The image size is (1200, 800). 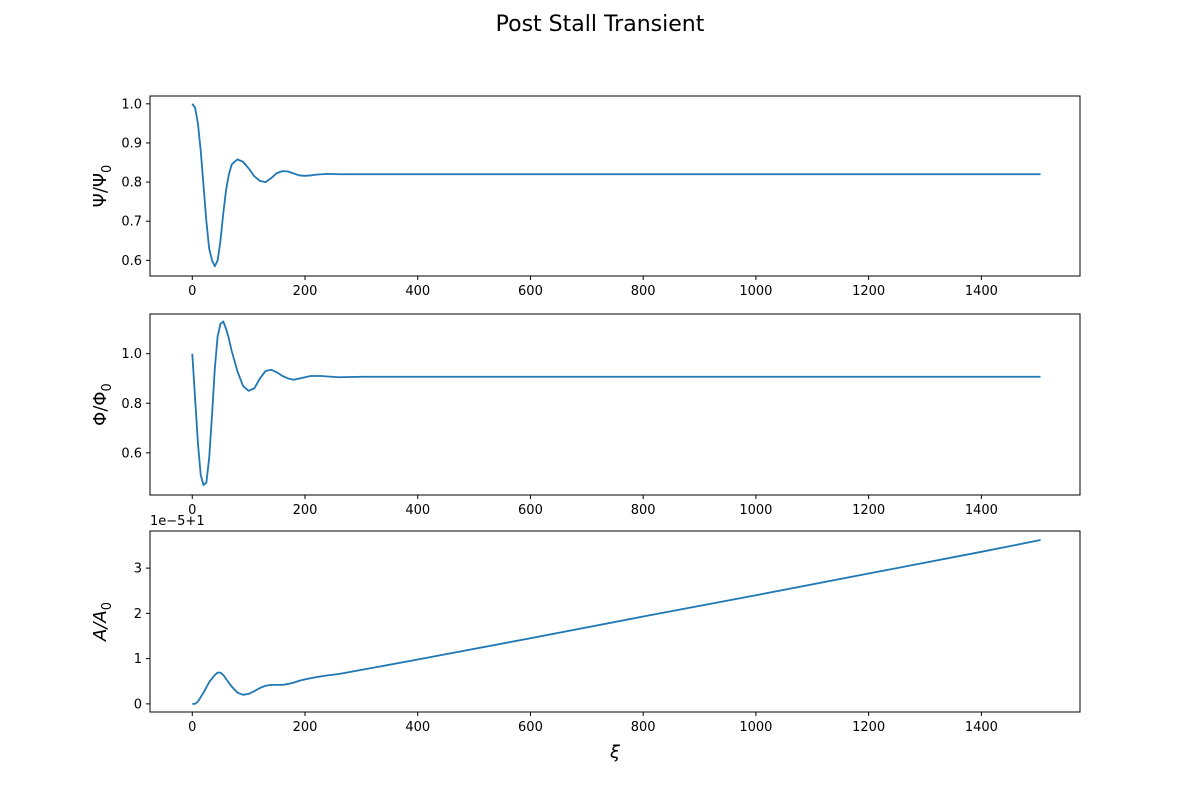 What do you see at coordinates (600, 24) in the screenshot?
I see `chart-title: Post Stall Transient` at bounding box center [600, 24].